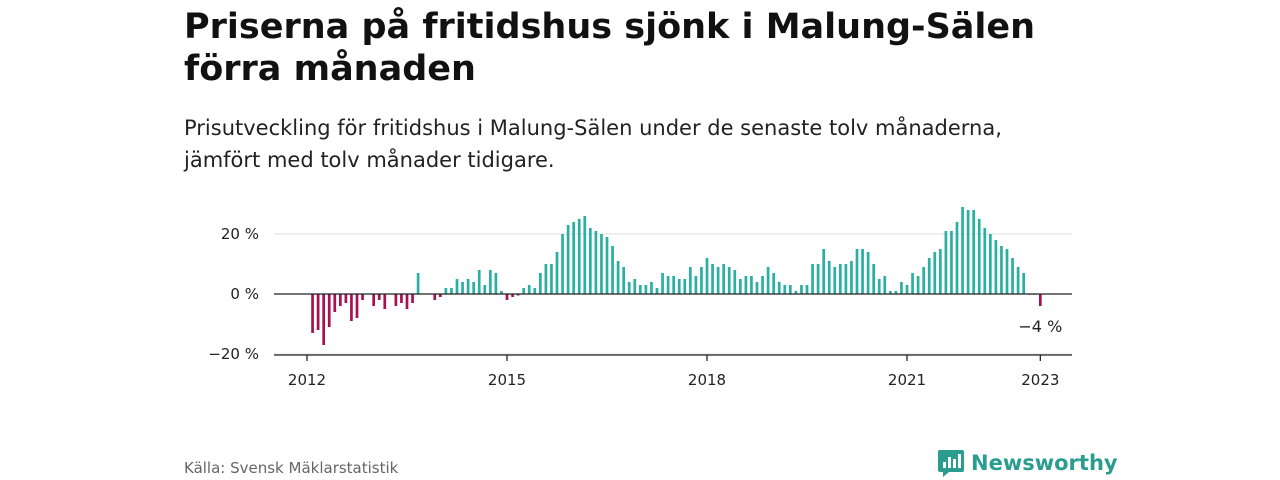  Describe the element at coordinates (951, 463) in the screenshot. I see `newsworthy-icon` at that location.